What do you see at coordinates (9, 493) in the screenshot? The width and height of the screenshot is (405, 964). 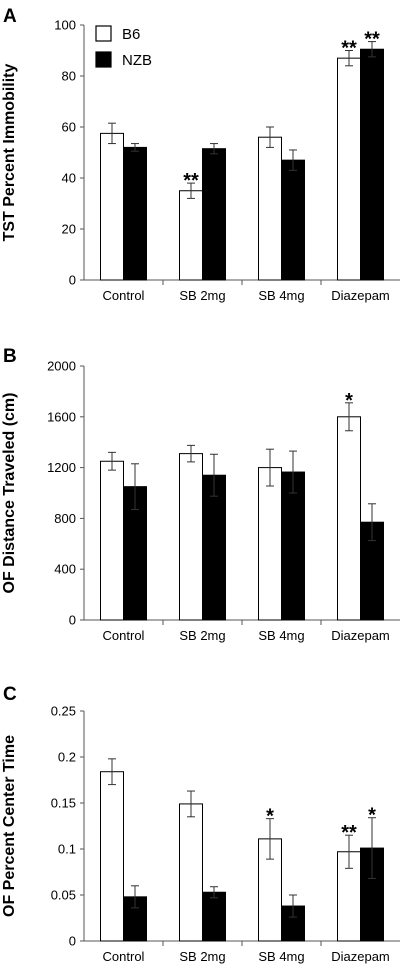 I see `y-axis-label: OF Distance Traveled (cm)` at bounding box center [9, 493].